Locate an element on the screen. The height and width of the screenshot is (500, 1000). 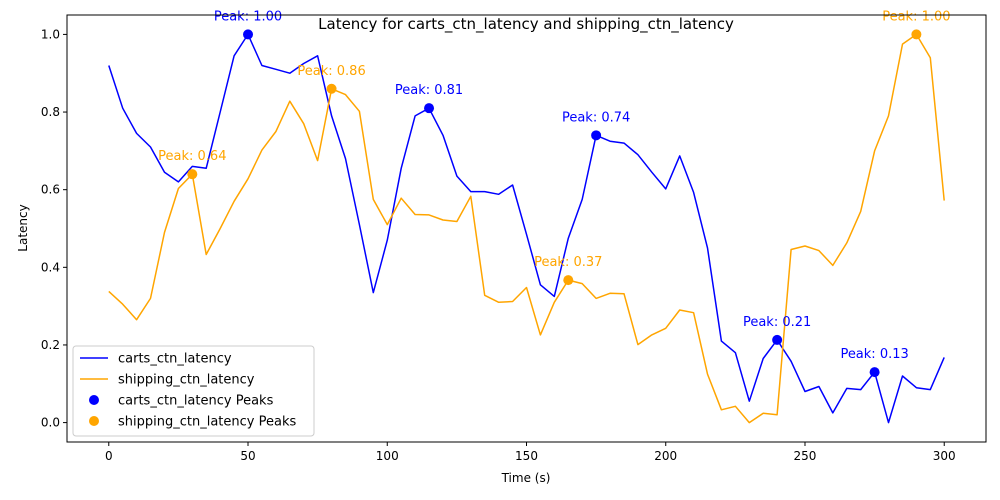
x-tick-label: 100 is located at coordinates (387, 456).